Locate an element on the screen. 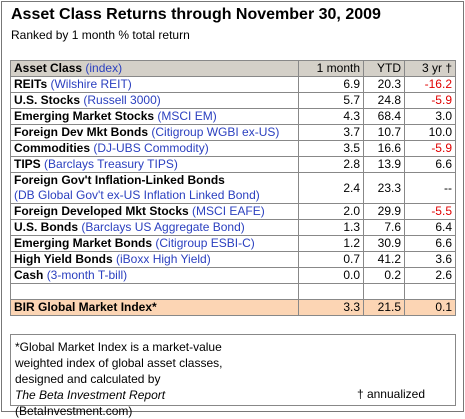  value-cell: 41.2 is located at coordinates (384, 259).